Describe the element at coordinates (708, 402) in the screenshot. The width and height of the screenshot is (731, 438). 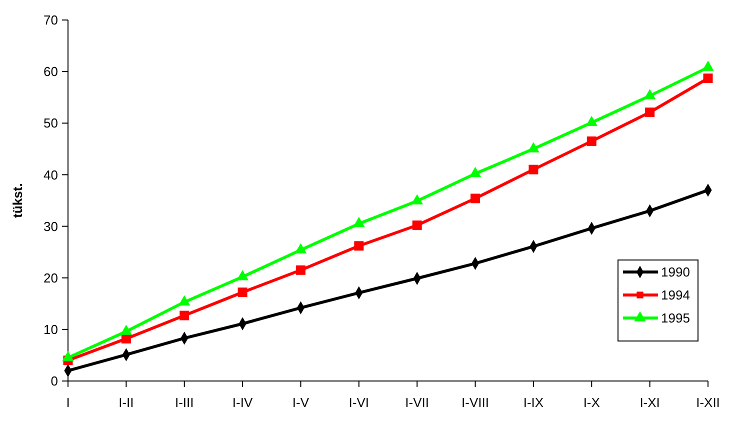
I see `x-tick-label: I-XII` at that location.